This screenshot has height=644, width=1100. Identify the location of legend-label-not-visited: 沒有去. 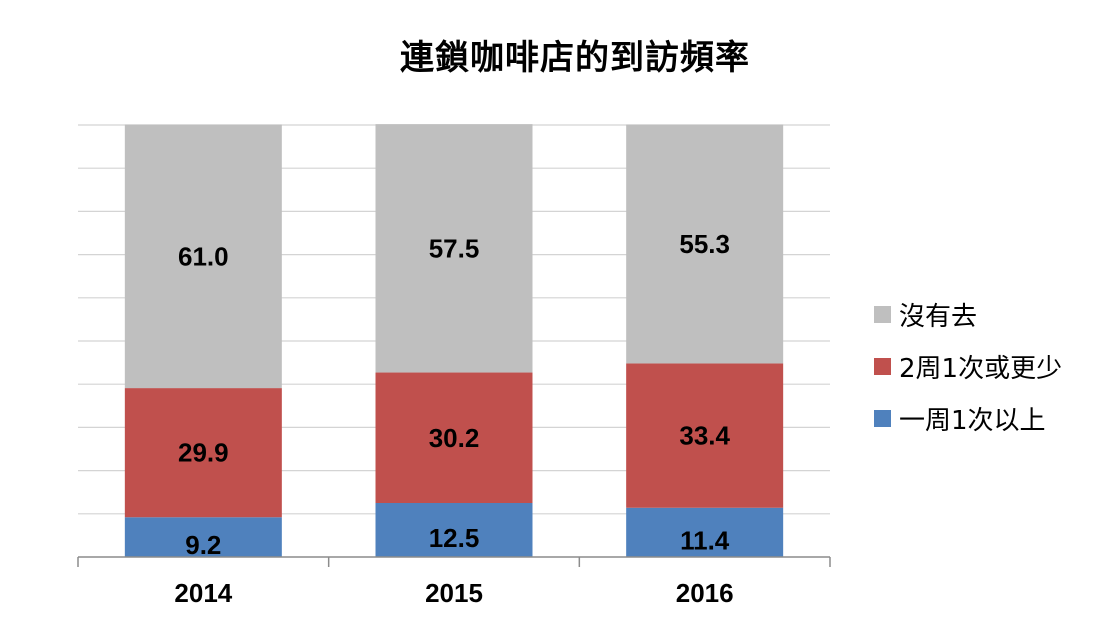
(938, 316).